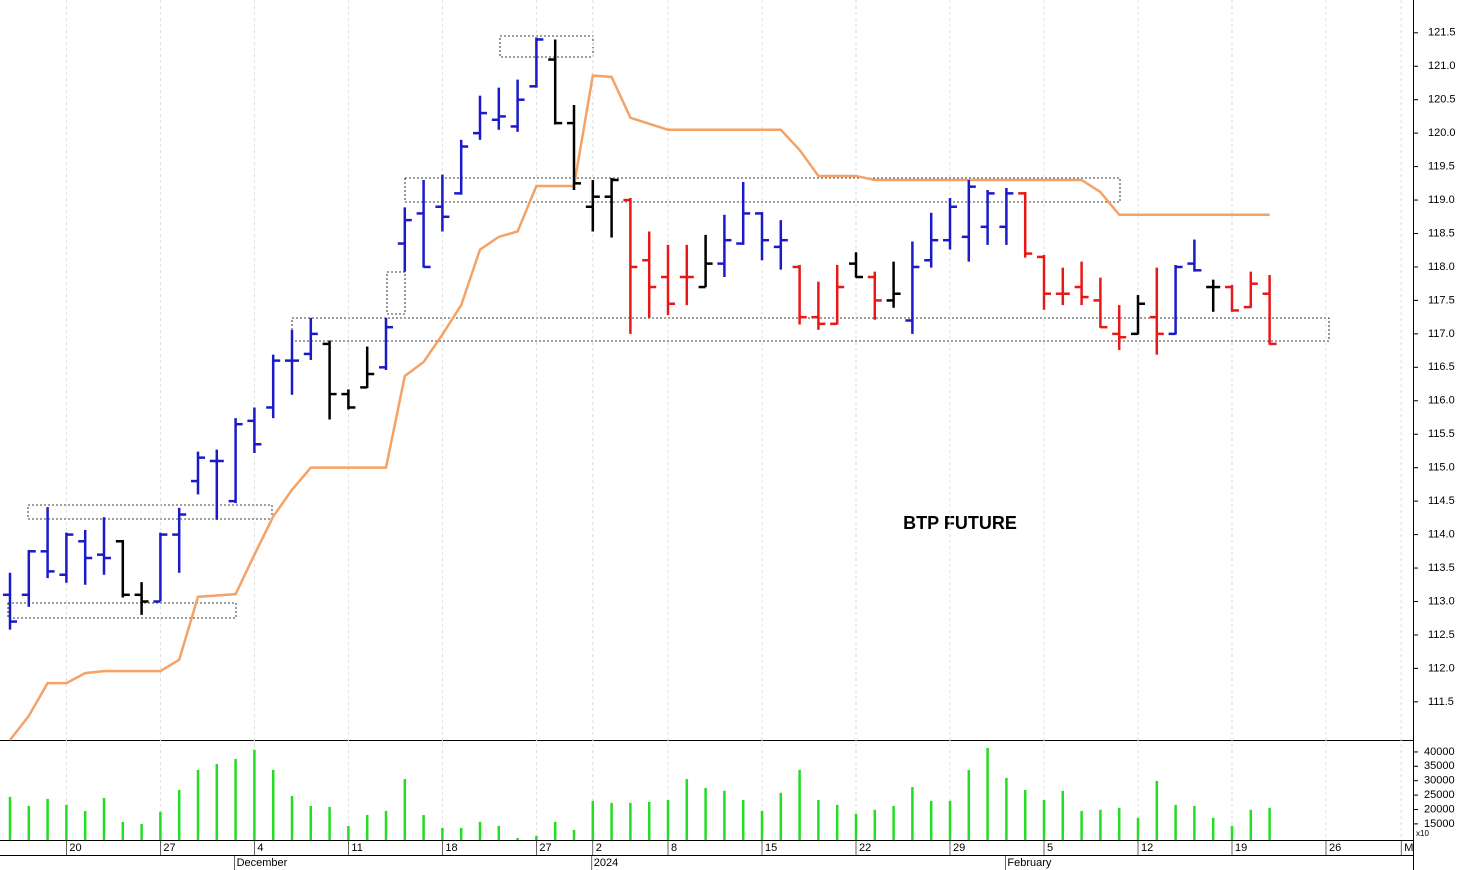 Image resolution: width=1461 pixels, height=870 pixels. I want to click on annotation: BTP FUTURE, so click(960, 523).